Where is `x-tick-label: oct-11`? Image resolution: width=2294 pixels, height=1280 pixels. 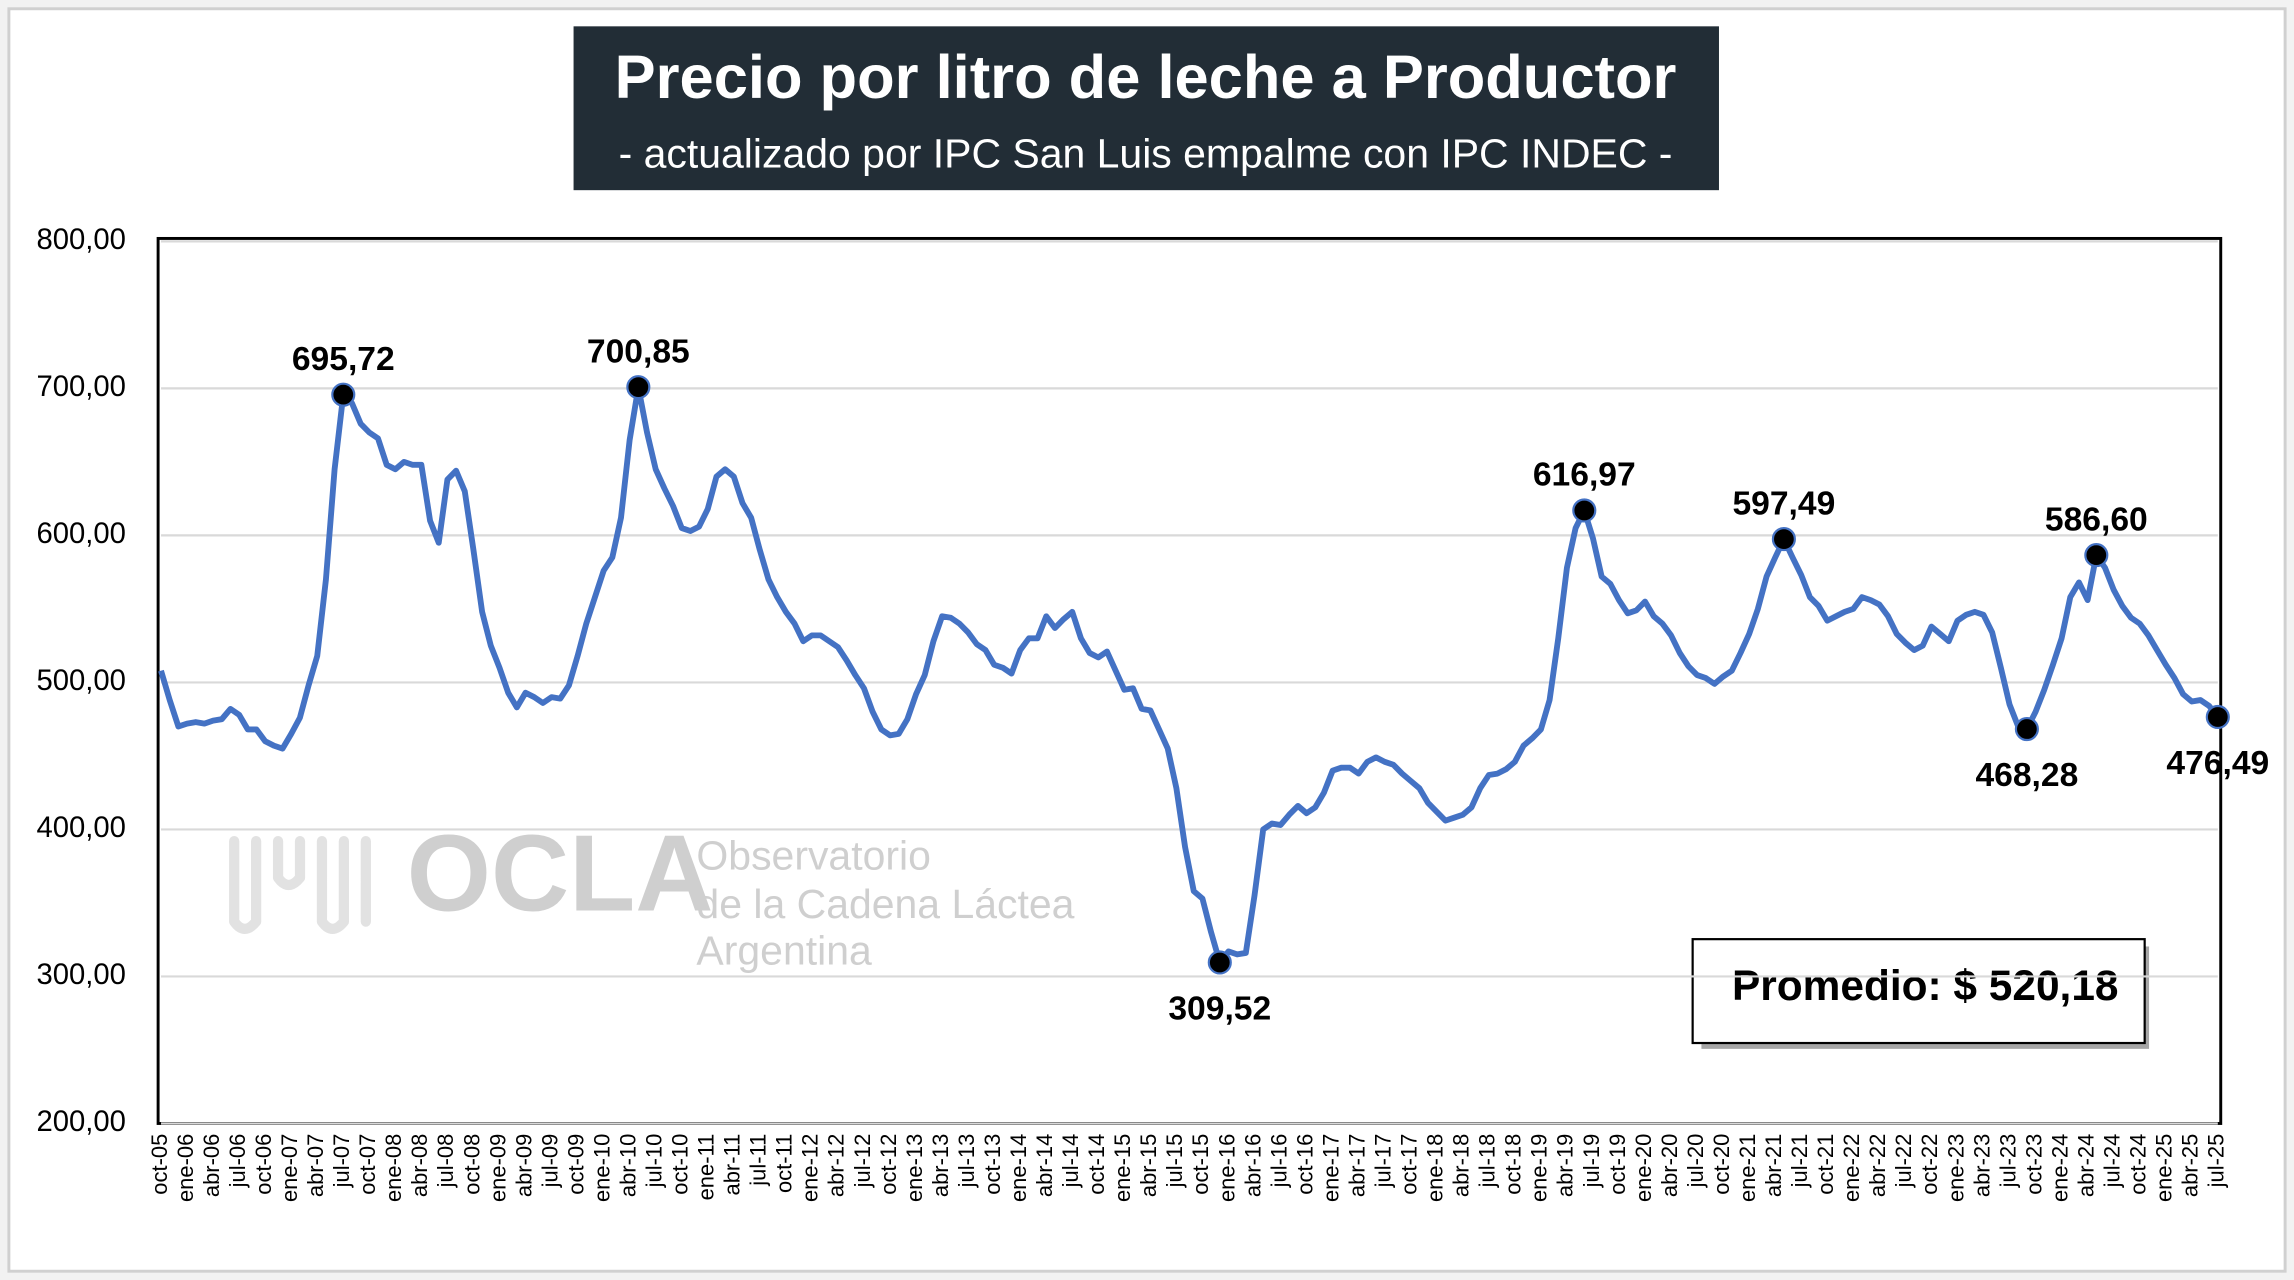 x-tick-label: oct-11 is located at coordinates (784, 1163).